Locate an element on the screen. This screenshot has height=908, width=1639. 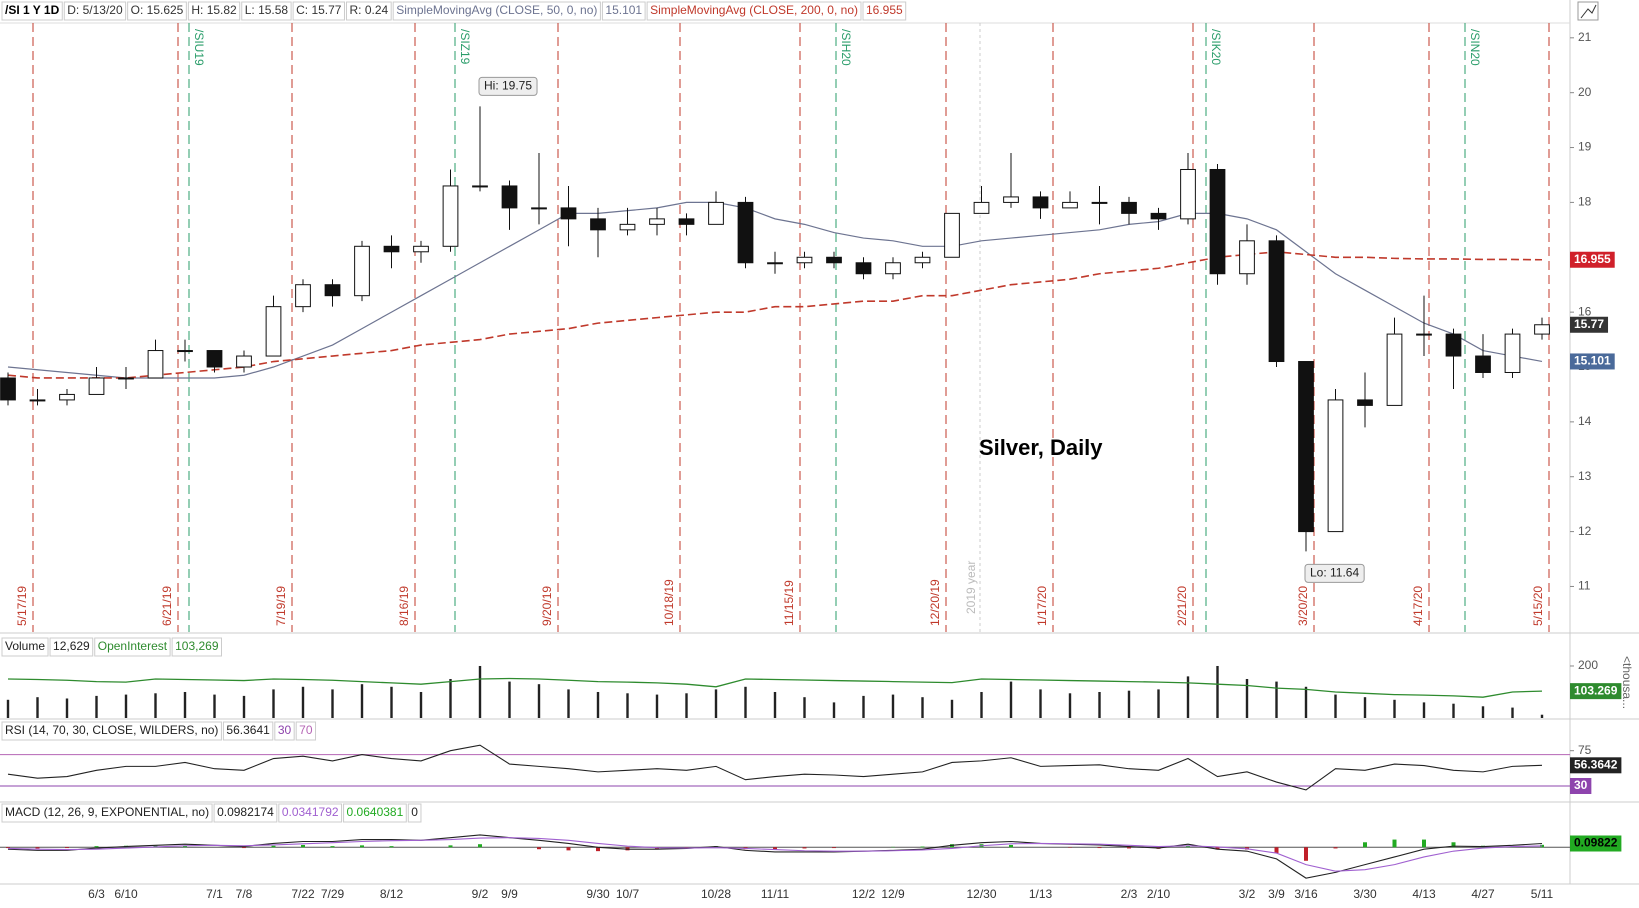
x-tick-label: 10/7 is located at coordinates (628, 894).